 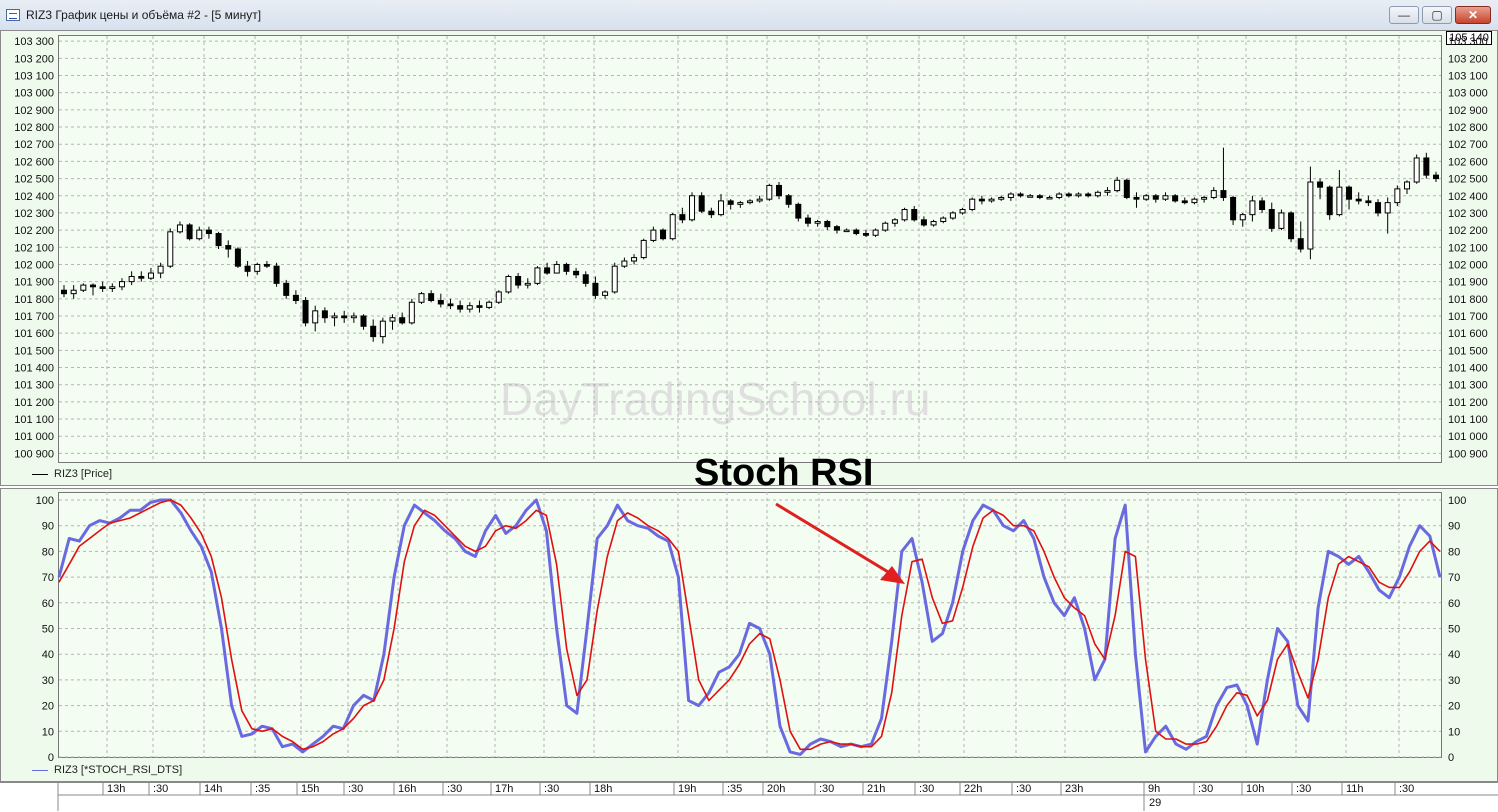 What do you see at coordinates (1468, 59) in the screenshot?
I see `price-y-tick-right: 103 200` at bounding box center [1468, 59].